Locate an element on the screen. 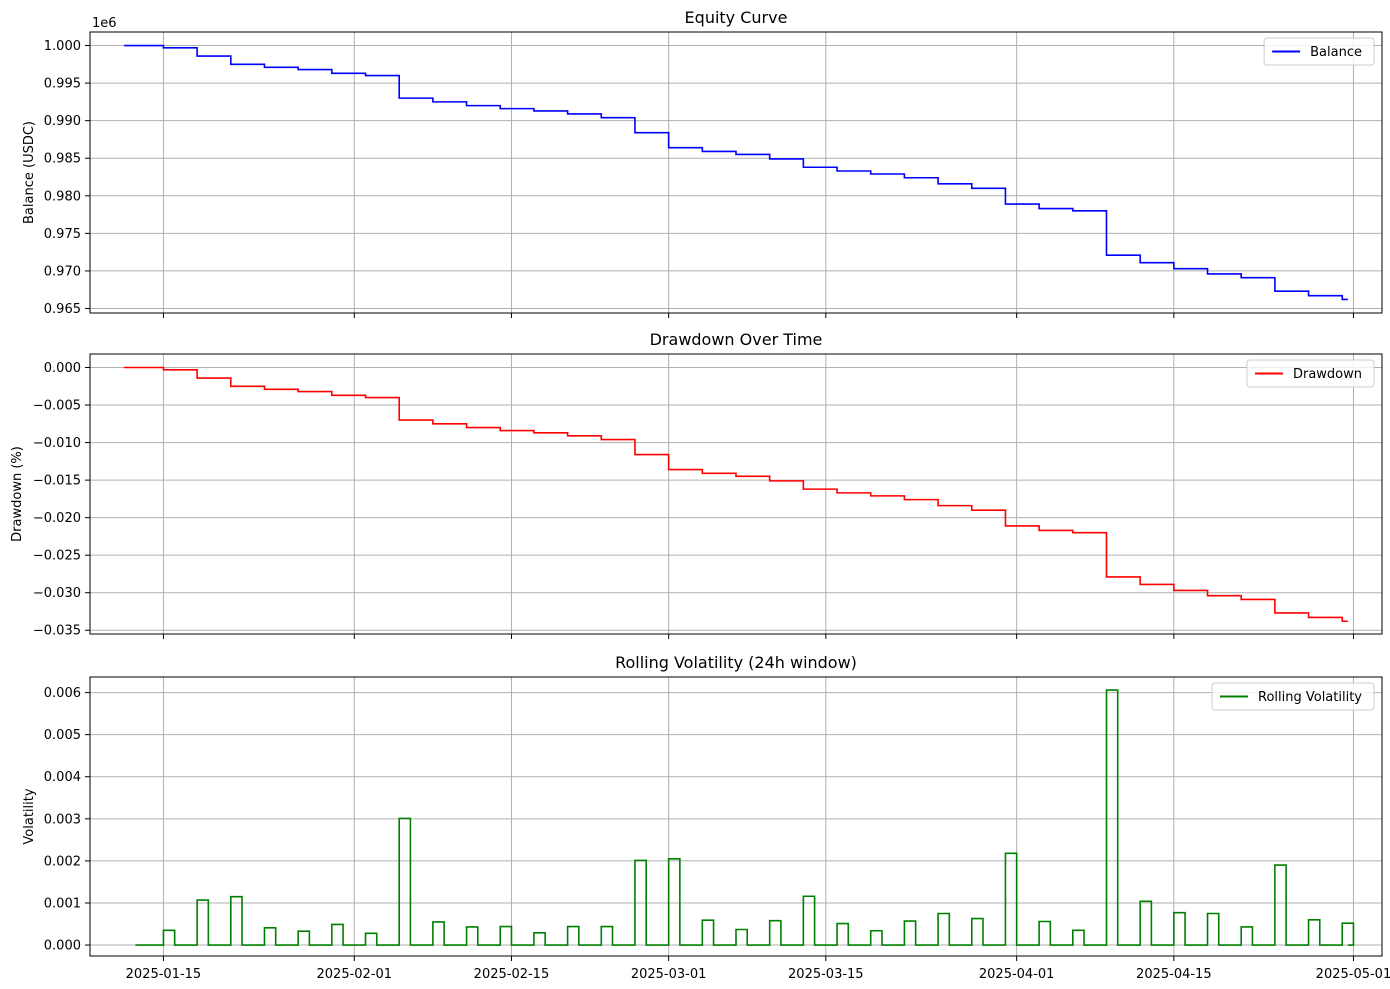 This screenshot has width=1390, height=989. equity-legend: Balance is located at coordinates (1319, 51).